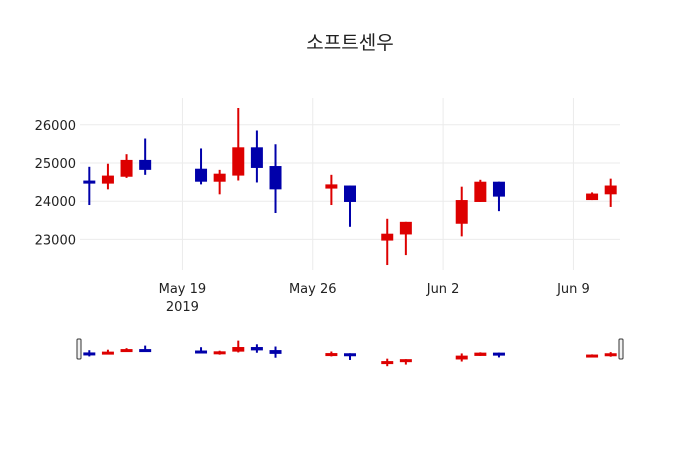  Describe the element at coordinates (374, 298) in the screenshot. I see `x-axis: May 19 2019 May 26 Jun 2 Jun 9` at that location.